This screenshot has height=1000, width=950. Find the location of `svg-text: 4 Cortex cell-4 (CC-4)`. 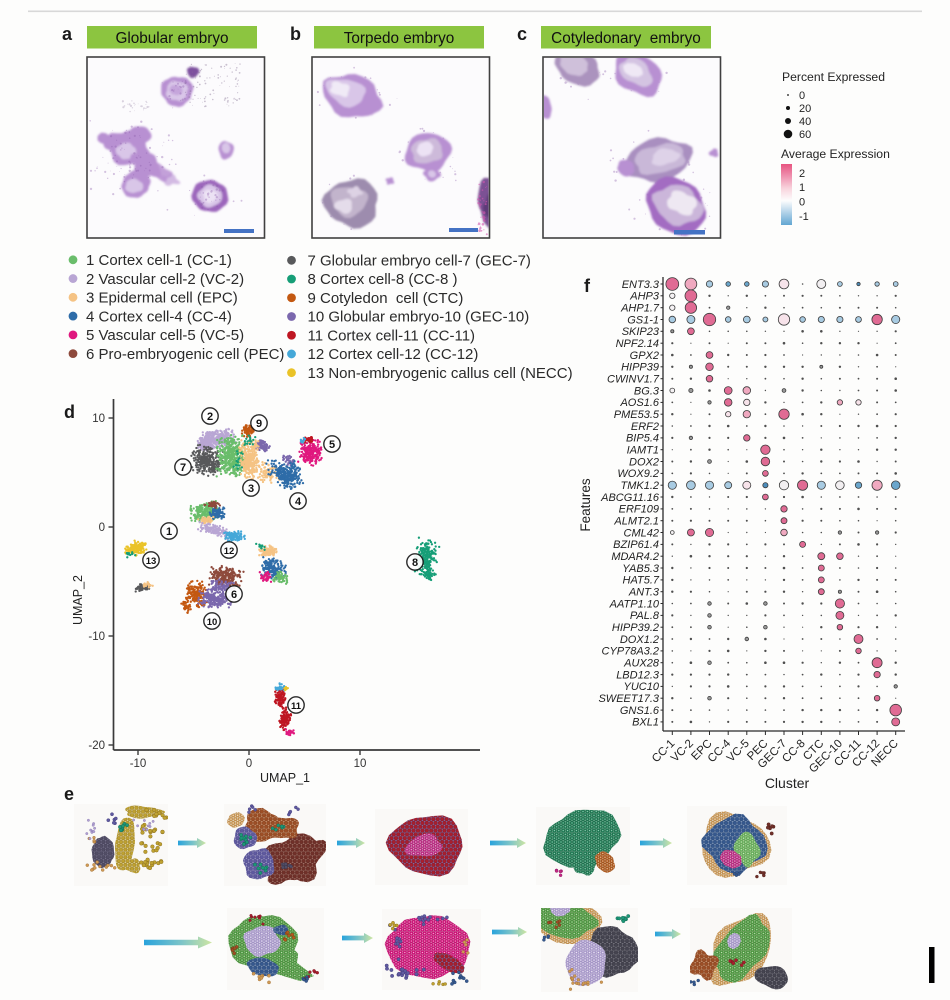

svg-text: 4 Cortex cell-4 (CC-4) is located at coordinates (159, 316).